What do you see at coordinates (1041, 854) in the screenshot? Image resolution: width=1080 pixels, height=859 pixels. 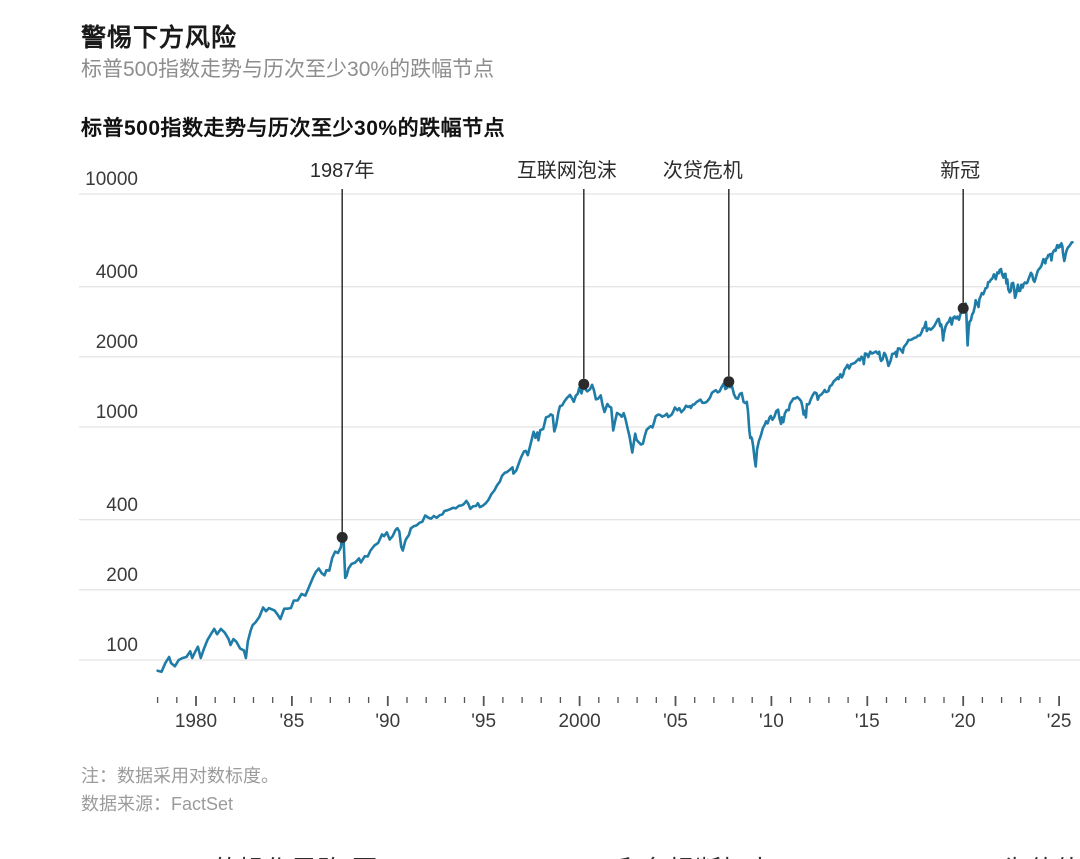 I see `clipped-text-fragment: 为估值的` at bounding box center [1041, 854].